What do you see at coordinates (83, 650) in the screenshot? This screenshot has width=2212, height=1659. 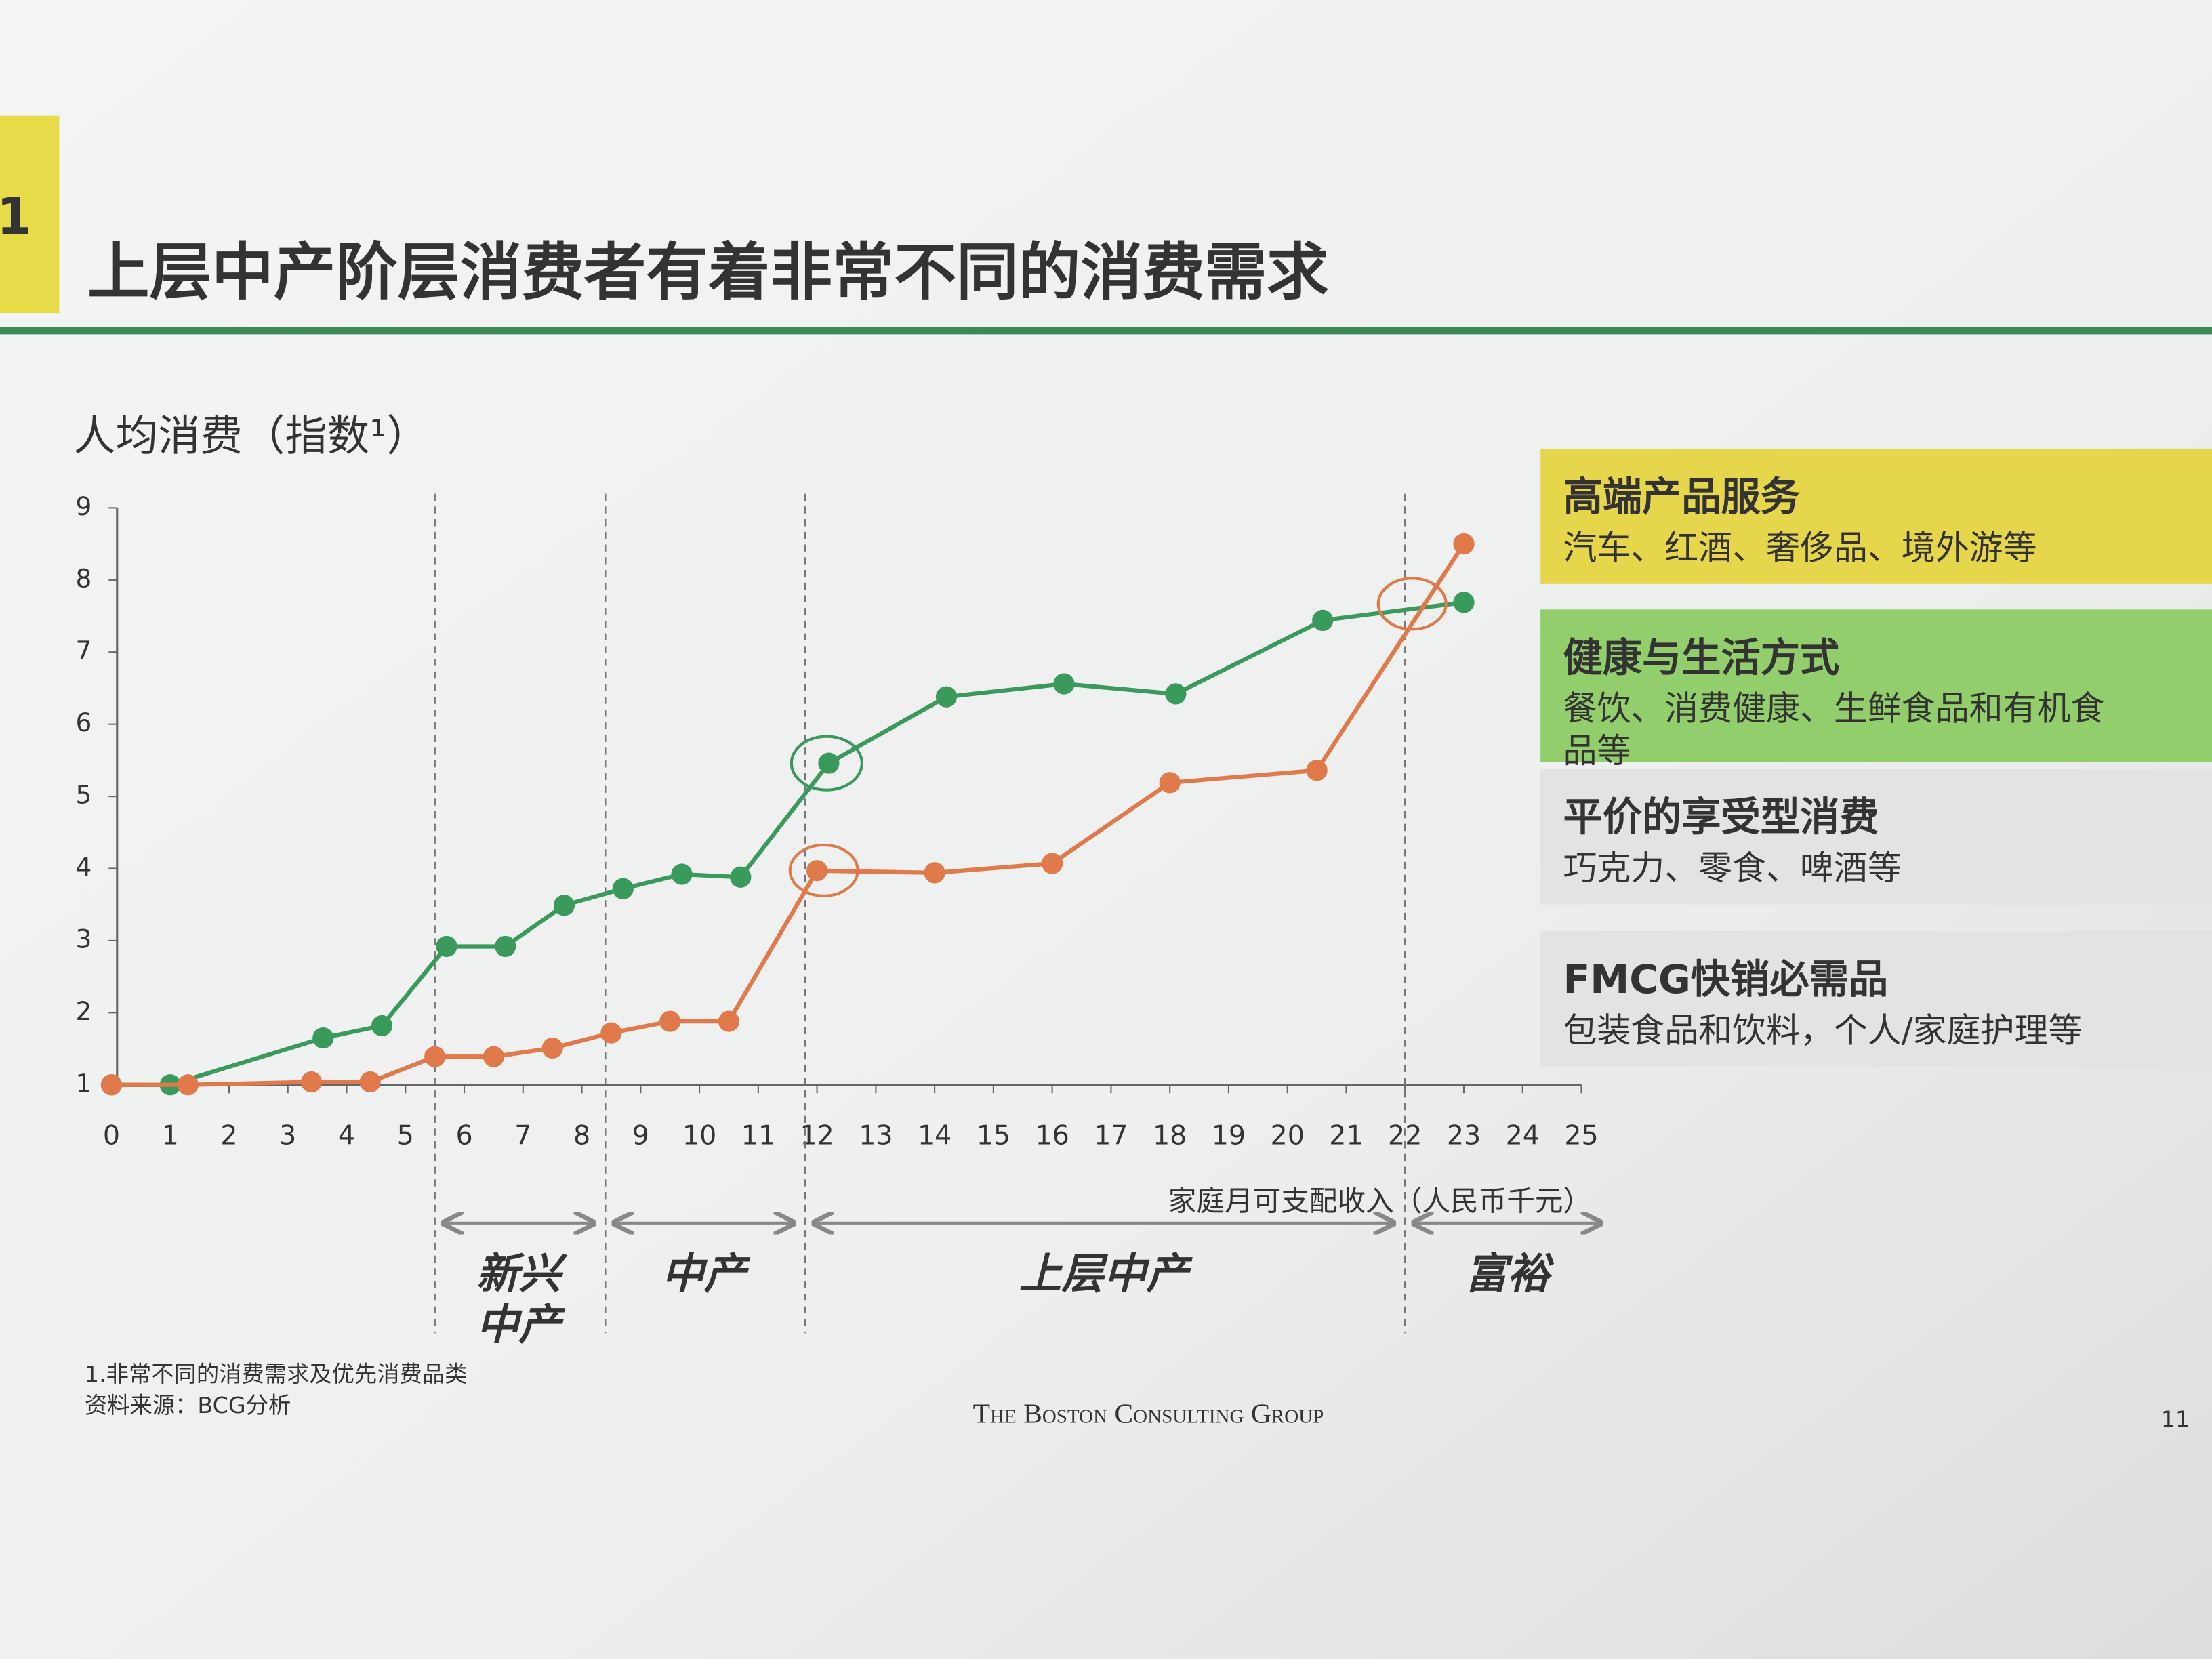 I see `y-tick-label: 7` at bounding box center [83, 650].